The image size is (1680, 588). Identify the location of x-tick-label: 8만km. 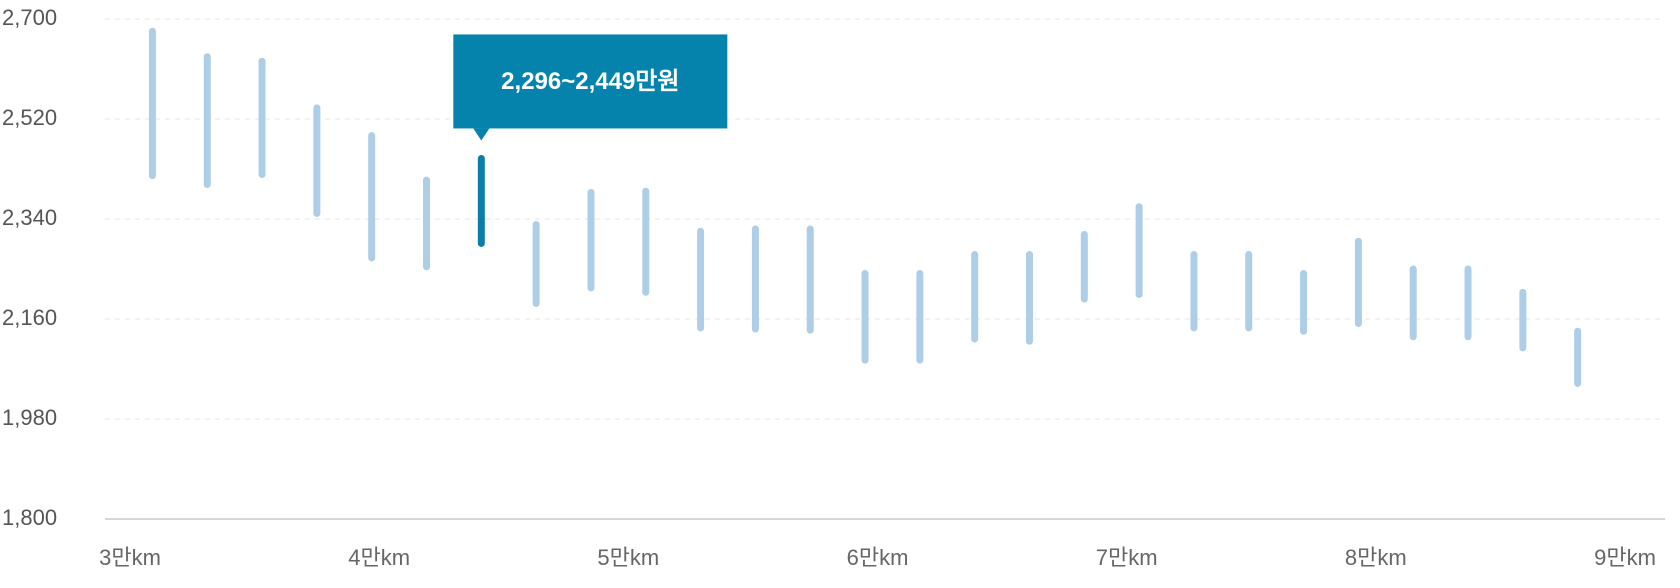
(1376, 557).